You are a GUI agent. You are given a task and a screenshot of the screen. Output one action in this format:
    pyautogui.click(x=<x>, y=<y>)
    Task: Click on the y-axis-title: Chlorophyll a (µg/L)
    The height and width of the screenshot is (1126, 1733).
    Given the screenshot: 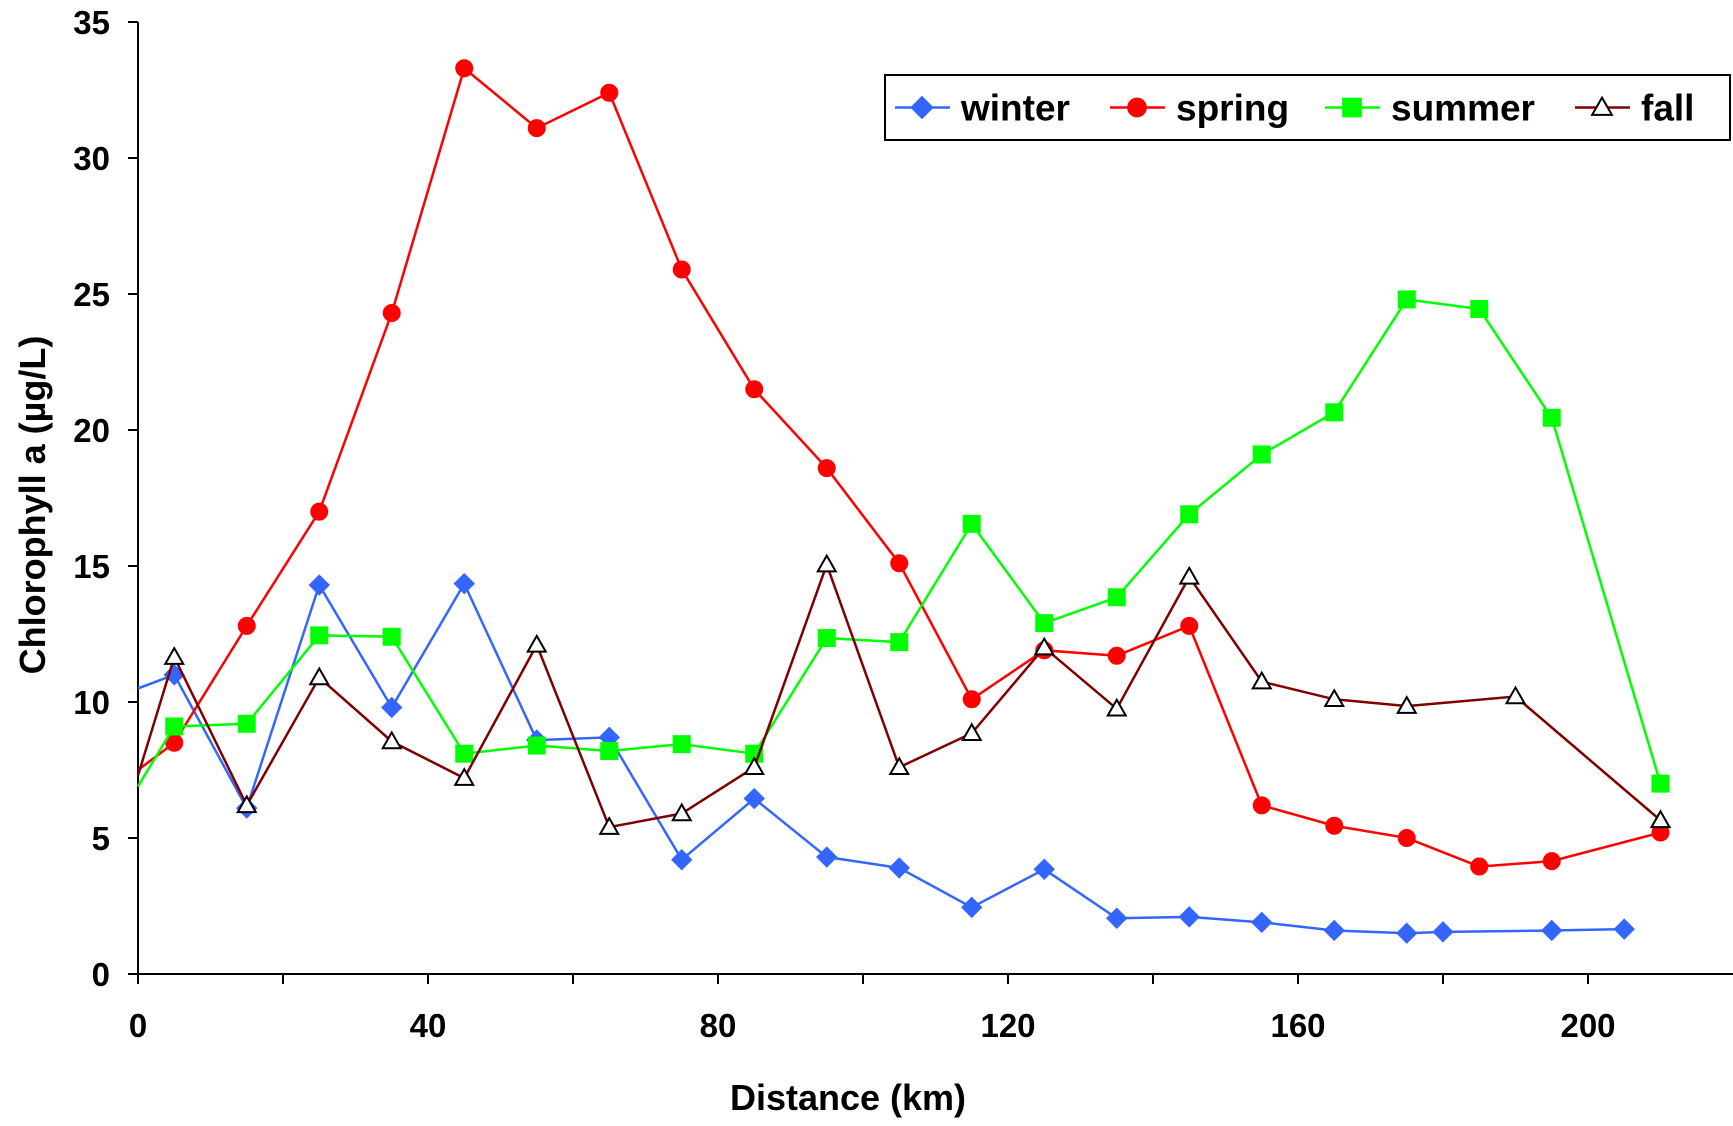 What is the action you would take?
    pyautogui.click(x=32, y=505)
    